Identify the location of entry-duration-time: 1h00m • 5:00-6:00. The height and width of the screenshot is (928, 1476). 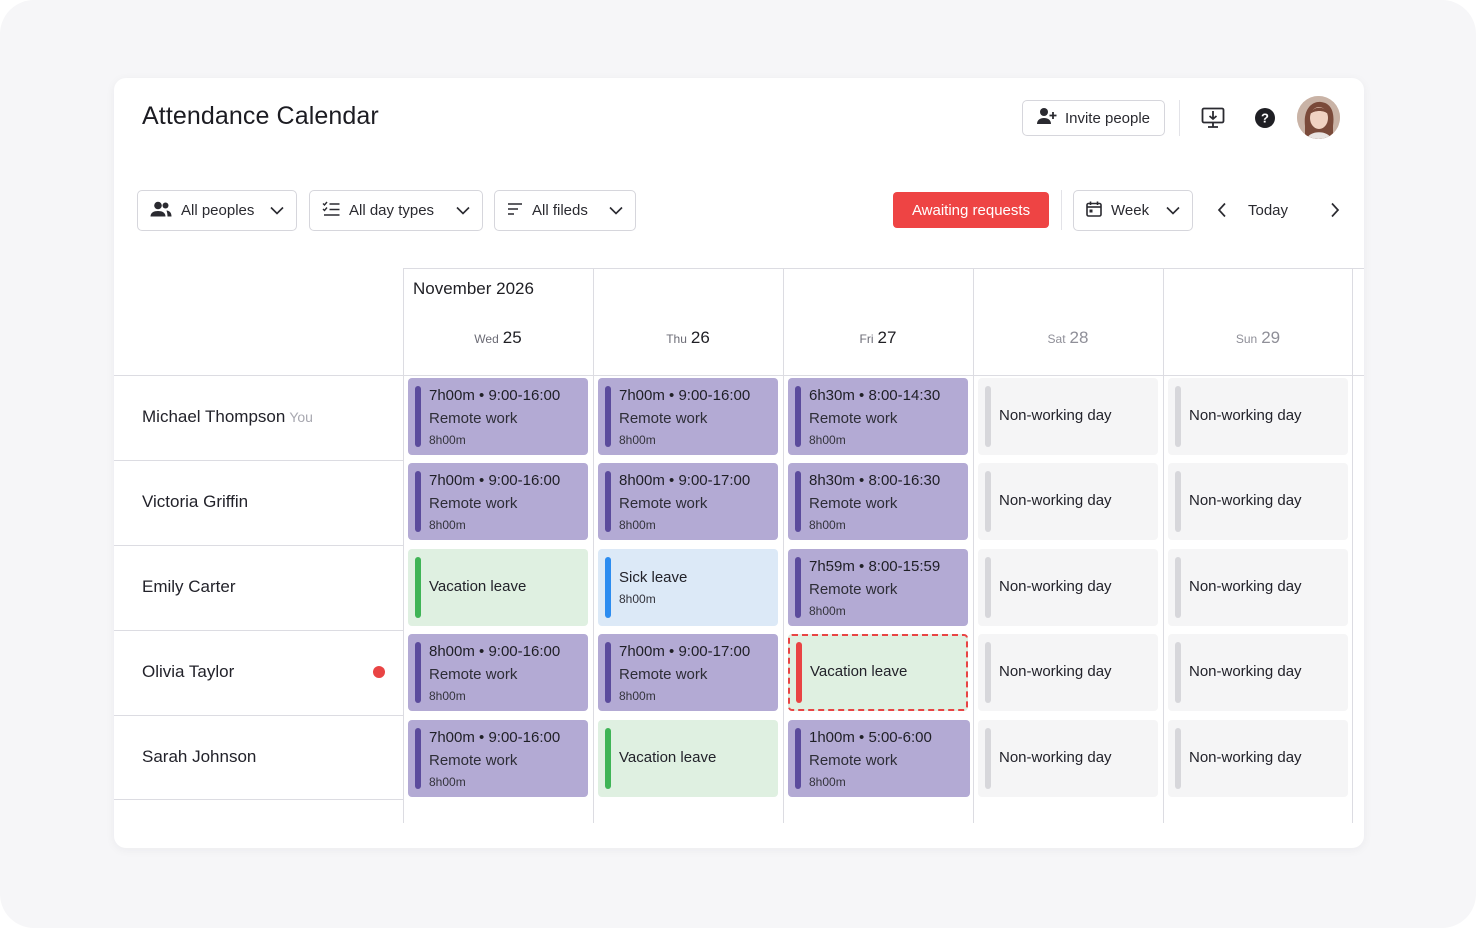
(870, 737).